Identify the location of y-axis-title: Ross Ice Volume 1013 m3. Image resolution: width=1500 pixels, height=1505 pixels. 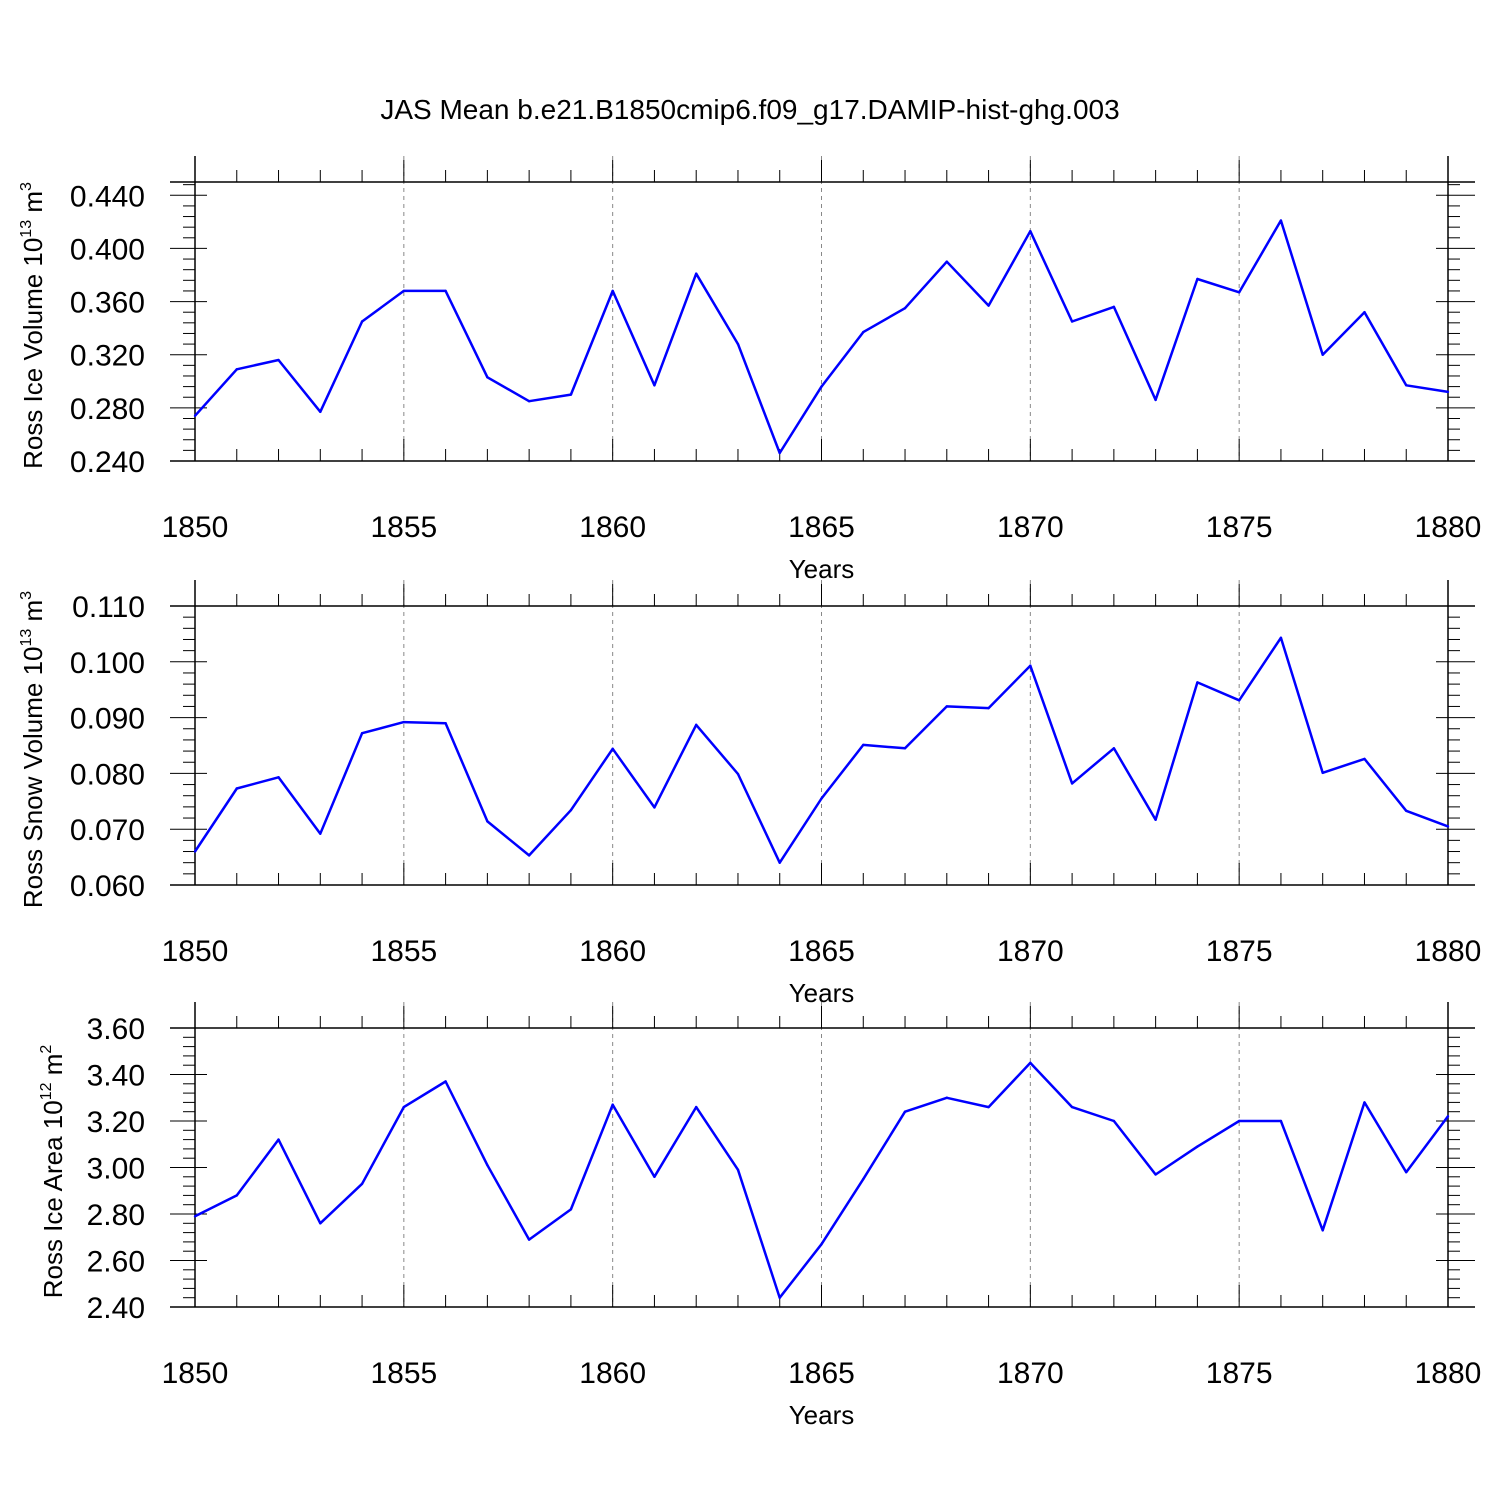
(33, 325).